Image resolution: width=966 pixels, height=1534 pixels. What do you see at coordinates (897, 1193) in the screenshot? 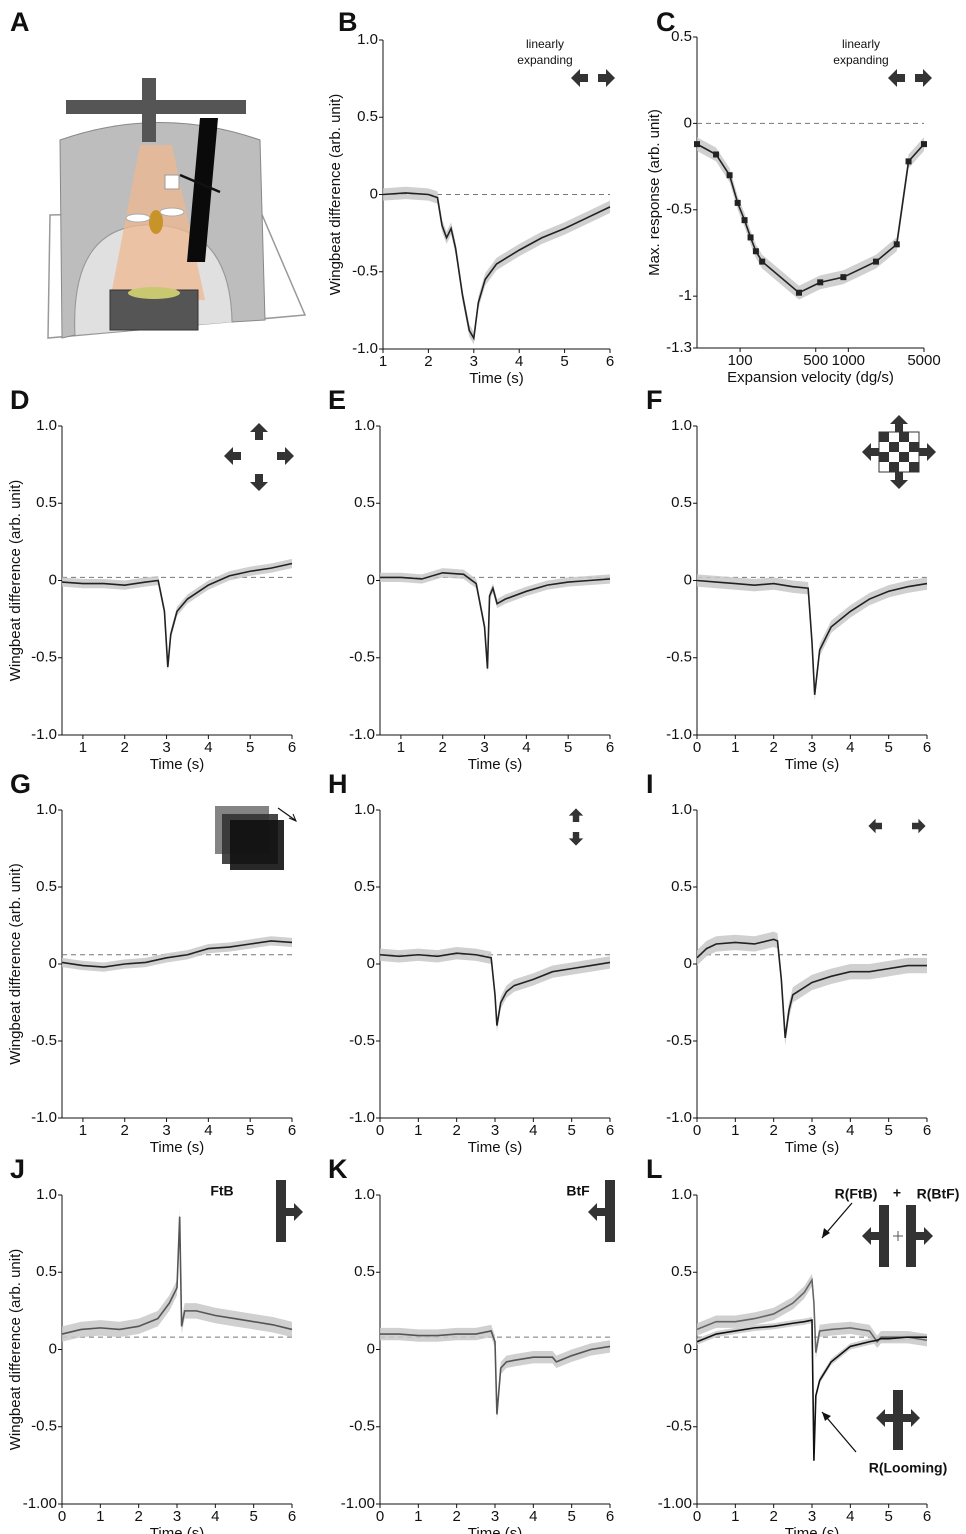
I see `annotation: +` at bounding box center [897, 1193].